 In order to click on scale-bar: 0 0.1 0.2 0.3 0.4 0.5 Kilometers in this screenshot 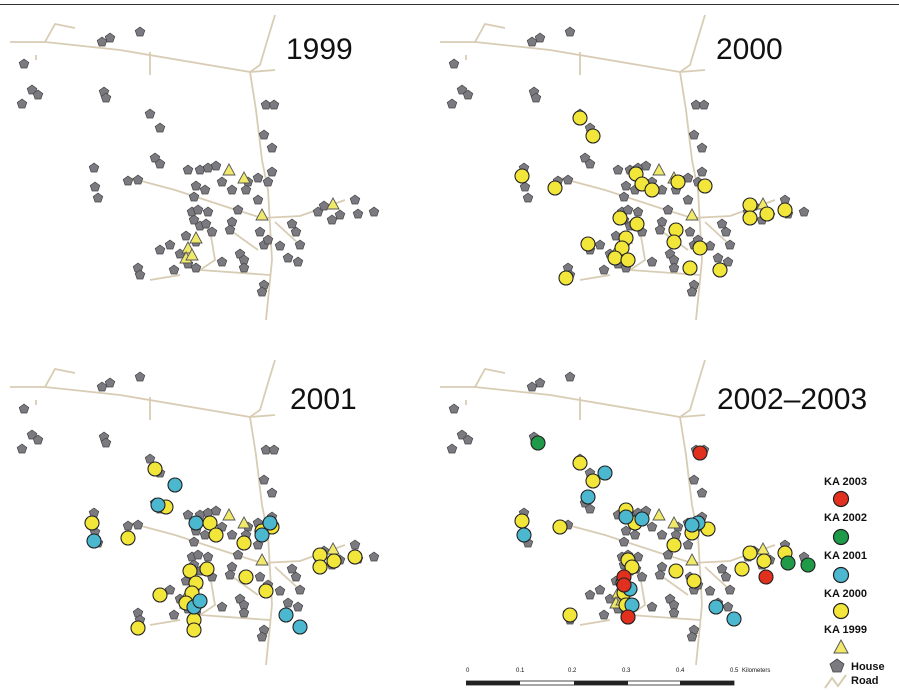, I will do `click(626, 679)`.